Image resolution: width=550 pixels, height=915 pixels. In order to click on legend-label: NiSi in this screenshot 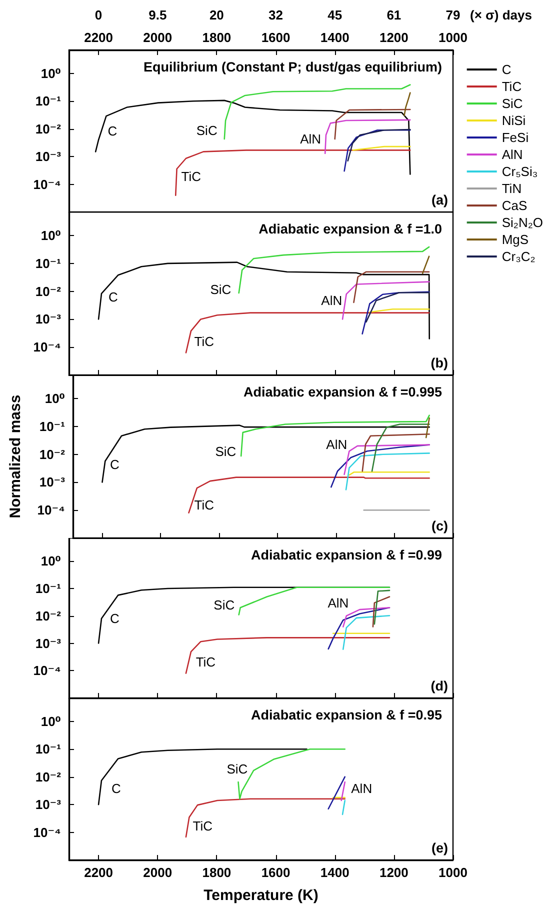, I will do `click(514, 120)`.